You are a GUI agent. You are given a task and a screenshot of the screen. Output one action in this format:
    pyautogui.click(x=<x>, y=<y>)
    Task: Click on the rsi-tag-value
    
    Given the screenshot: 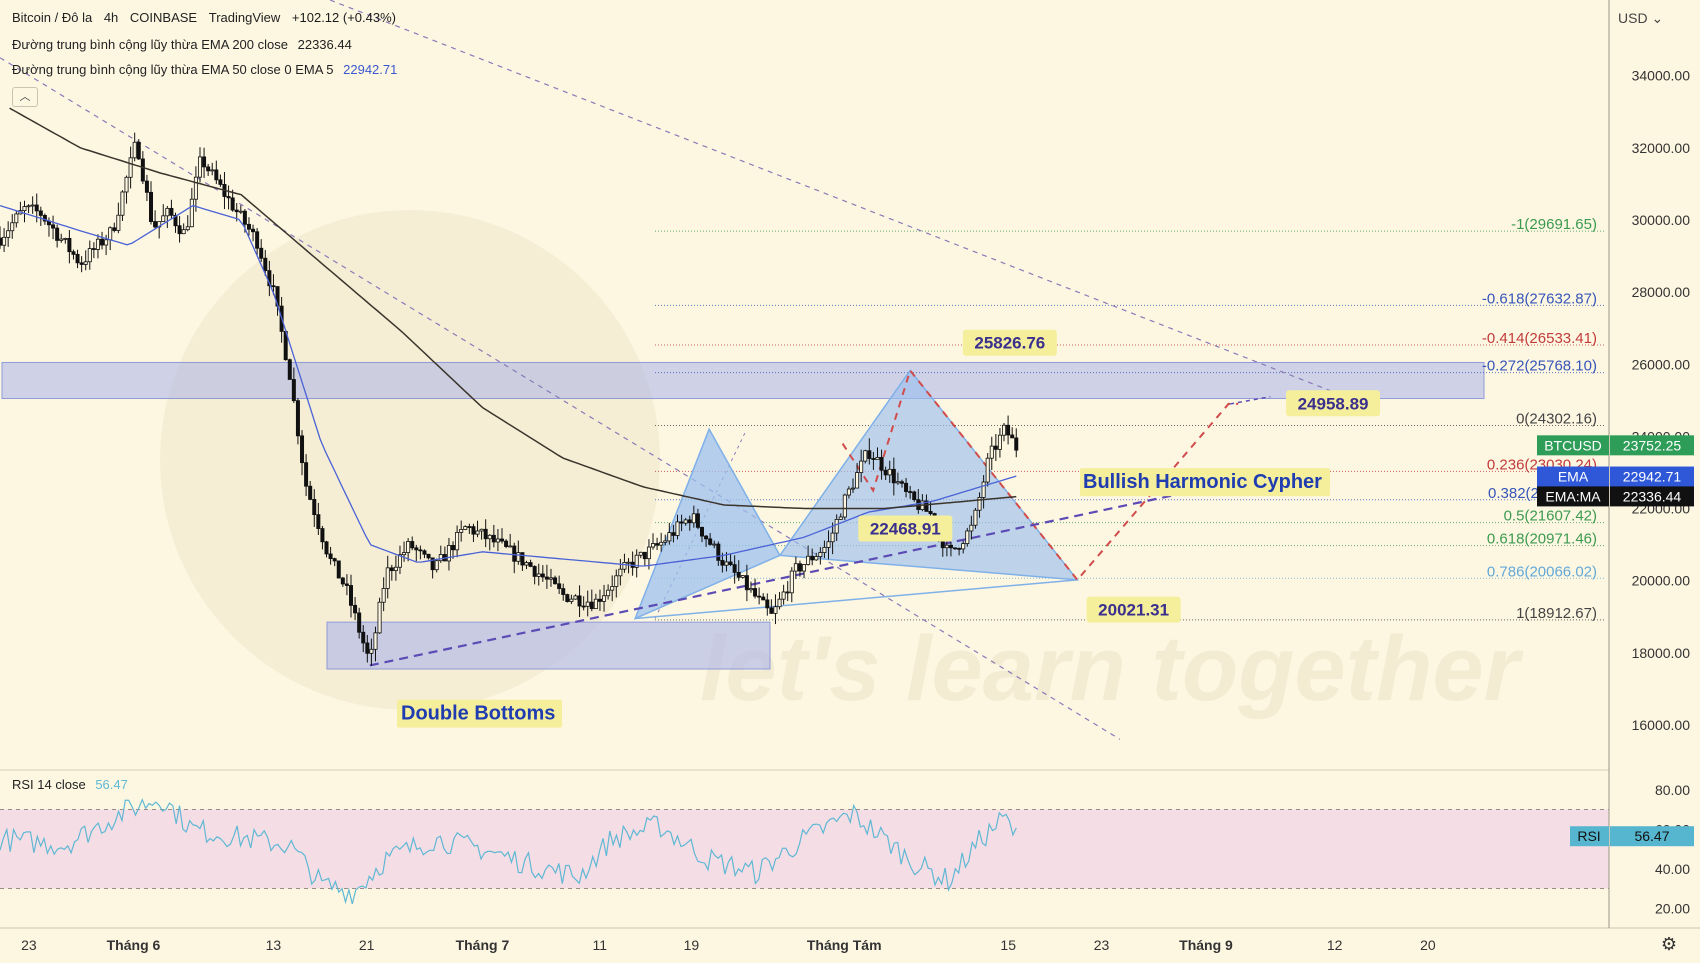 What is the action you would take?
    pyautogui.click(x=1652, y=836)
    